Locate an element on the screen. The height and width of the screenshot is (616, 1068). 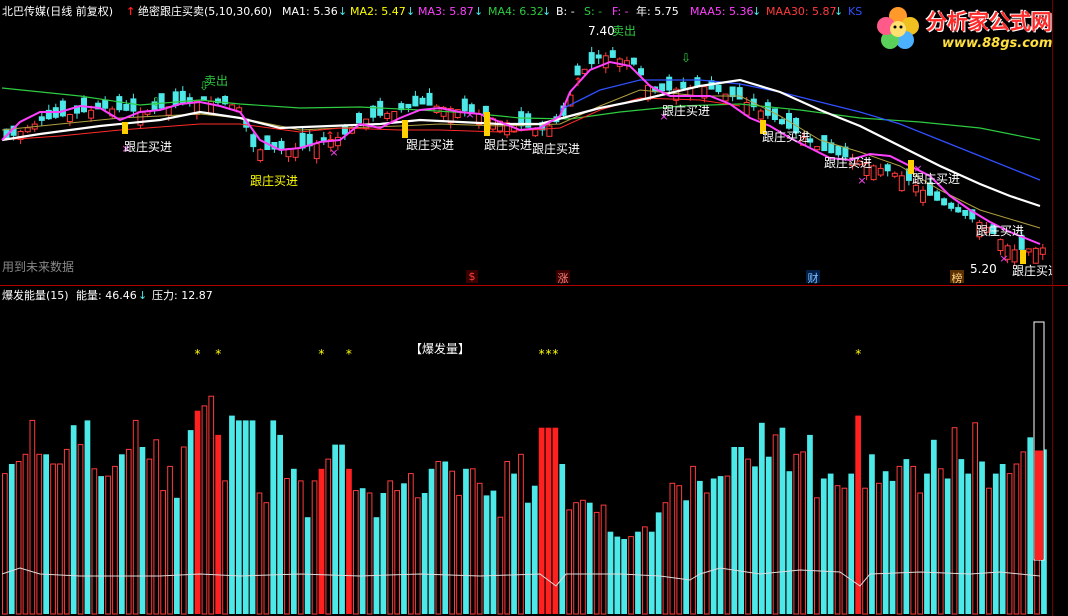
energy-gauge is located at coordinates (1039, 441).